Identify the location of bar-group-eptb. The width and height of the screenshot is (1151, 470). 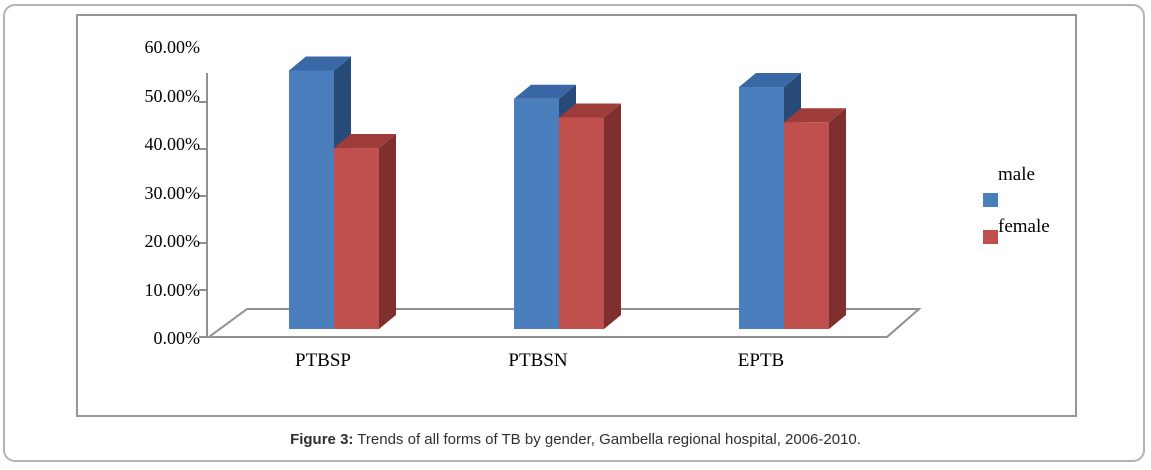
(792, 200).